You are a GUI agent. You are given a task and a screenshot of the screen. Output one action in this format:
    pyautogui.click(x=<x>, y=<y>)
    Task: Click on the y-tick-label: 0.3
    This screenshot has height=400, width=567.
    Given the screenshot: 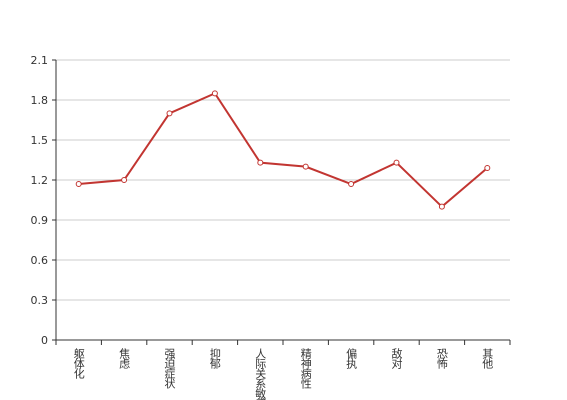 What is the action you would take?
    pyautogui.click(x=40, y=300)
    